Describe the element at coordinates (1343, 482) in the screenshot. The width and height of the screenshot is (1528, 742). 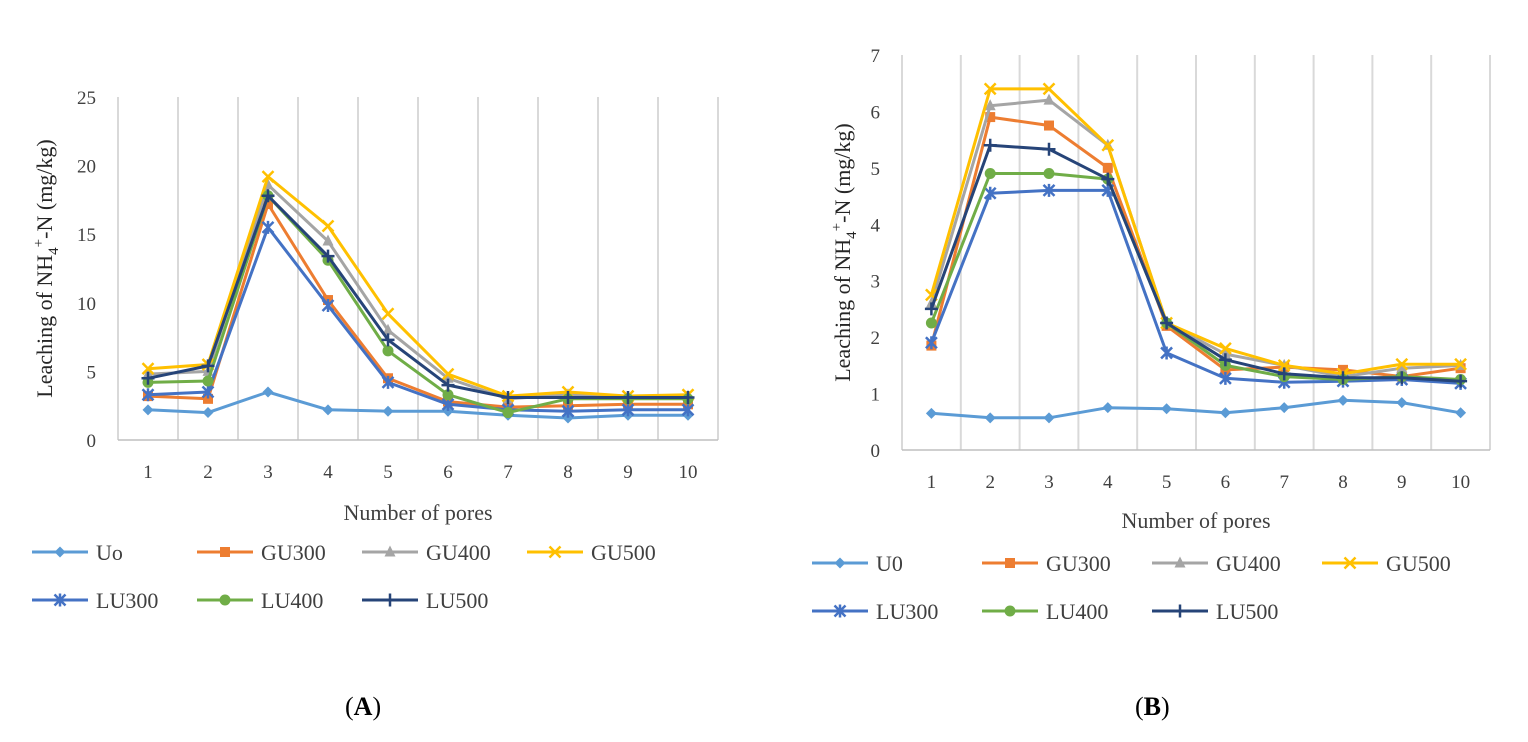
I see `panel-b-xtick-label: 8` at that location.